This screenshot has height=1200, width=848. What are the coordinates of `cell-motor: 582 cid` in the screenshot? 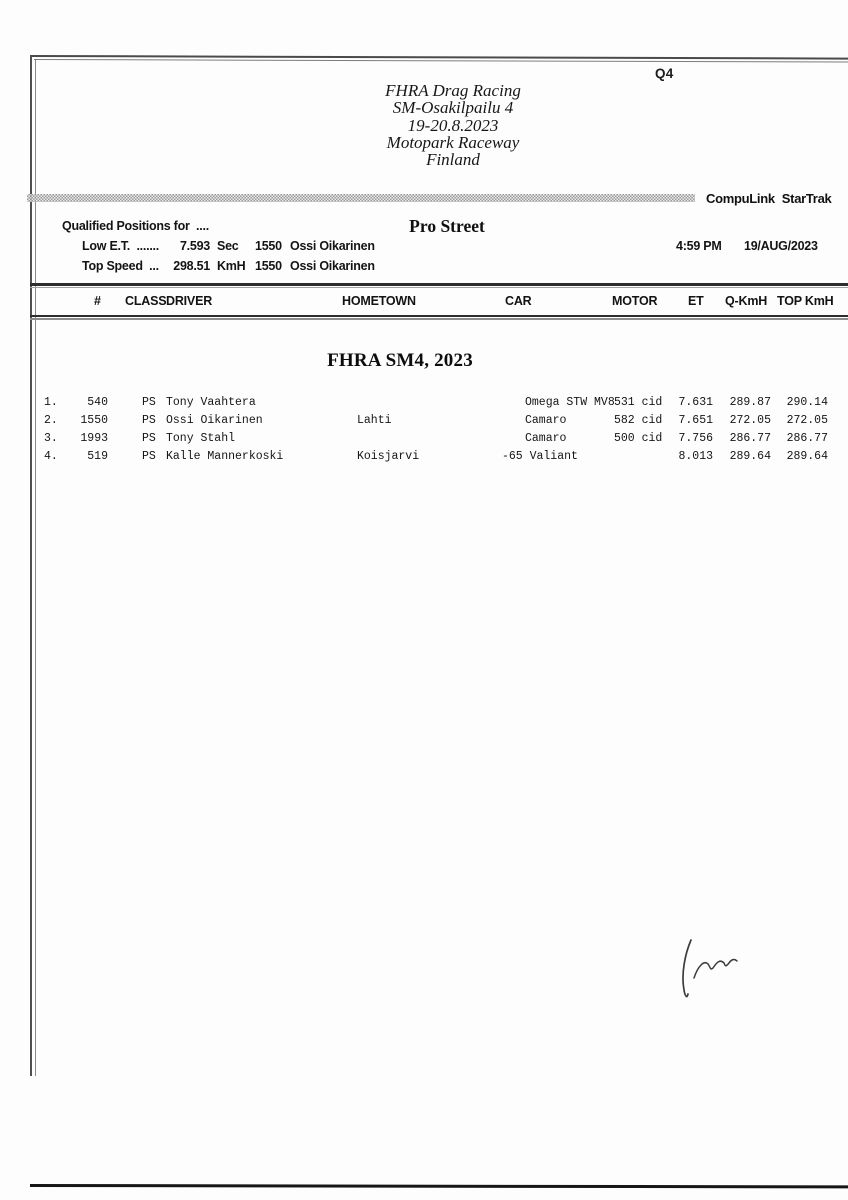 It's located at (638, 420).